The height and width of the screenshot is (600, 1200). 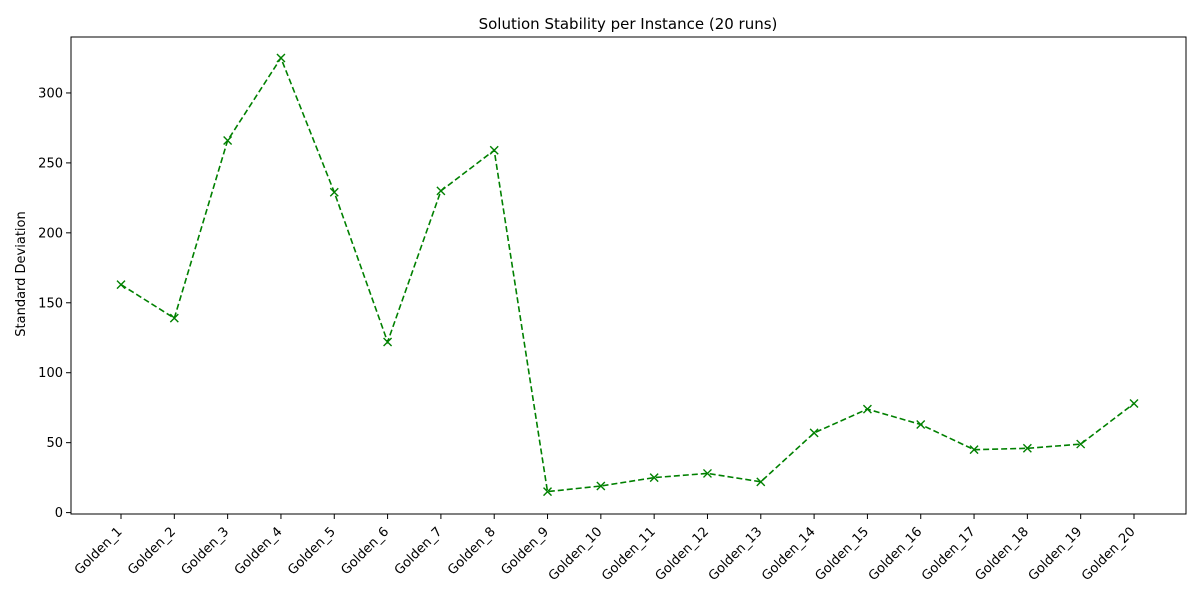 What do you see at coordinates (152, 551) in the screenshot?
I see `x-tick-label-2: Golden_2` at bounding box center [152, 551].